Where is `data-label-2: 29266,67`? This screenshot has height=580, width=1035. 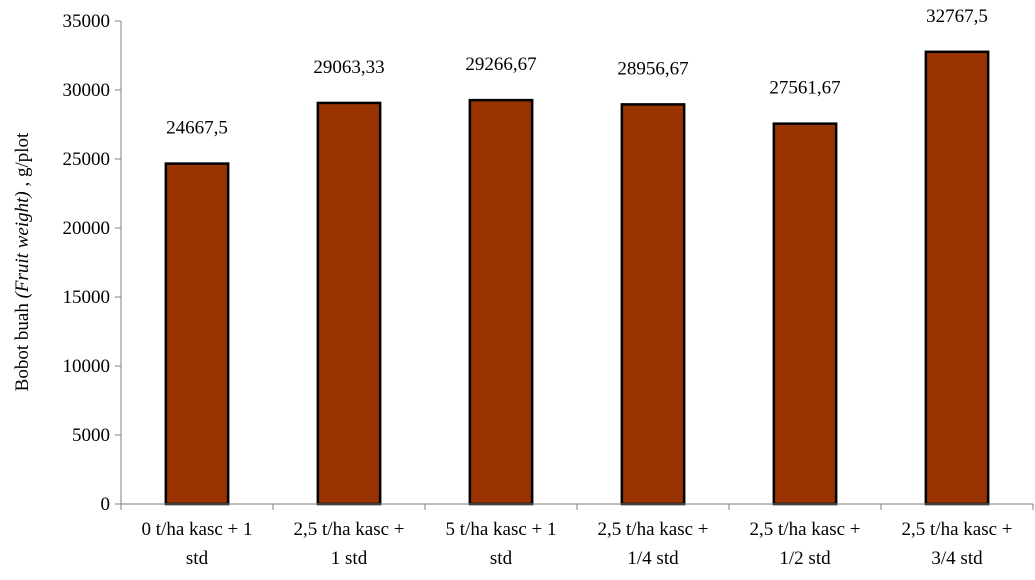
data-label-2: 29266,67 is located at coordinates (500, 64).